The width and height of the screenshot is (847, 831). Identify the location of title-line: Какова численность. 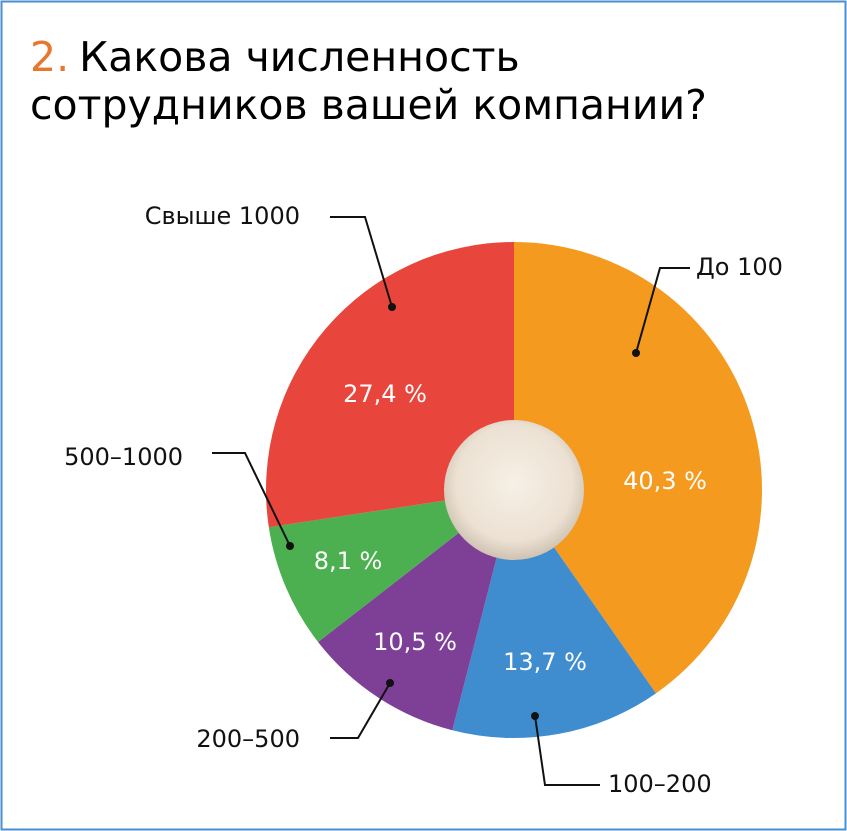
(299, 57).